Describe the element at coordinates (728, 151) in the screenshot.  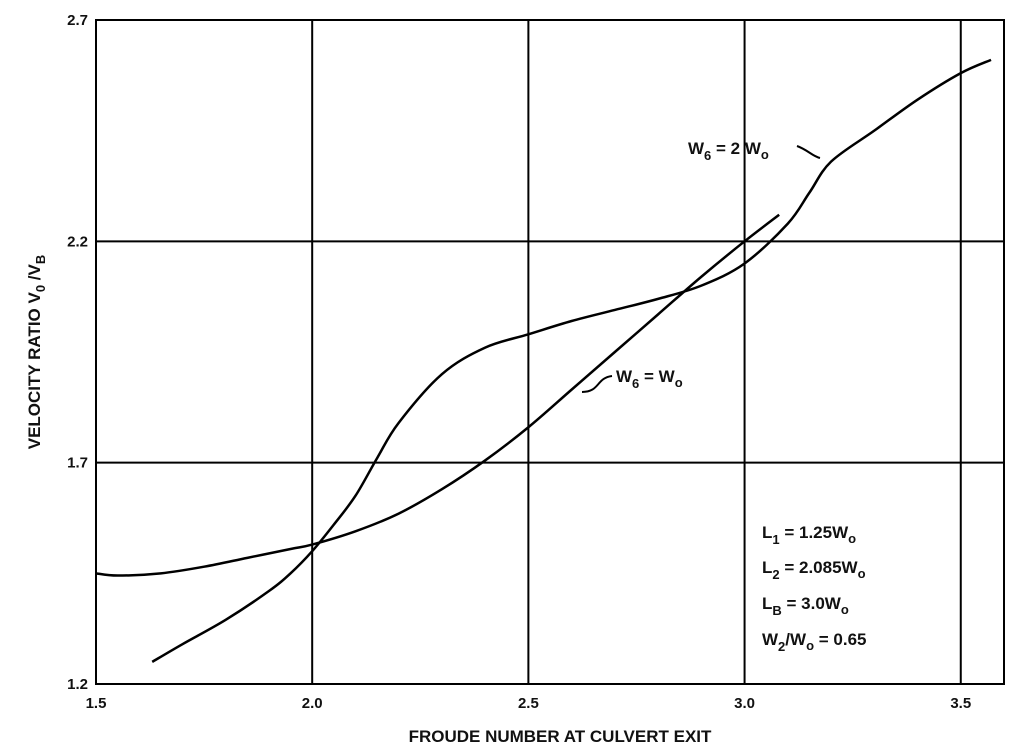
I see `curve-label-2: W6 = 2 Wo` at that location.